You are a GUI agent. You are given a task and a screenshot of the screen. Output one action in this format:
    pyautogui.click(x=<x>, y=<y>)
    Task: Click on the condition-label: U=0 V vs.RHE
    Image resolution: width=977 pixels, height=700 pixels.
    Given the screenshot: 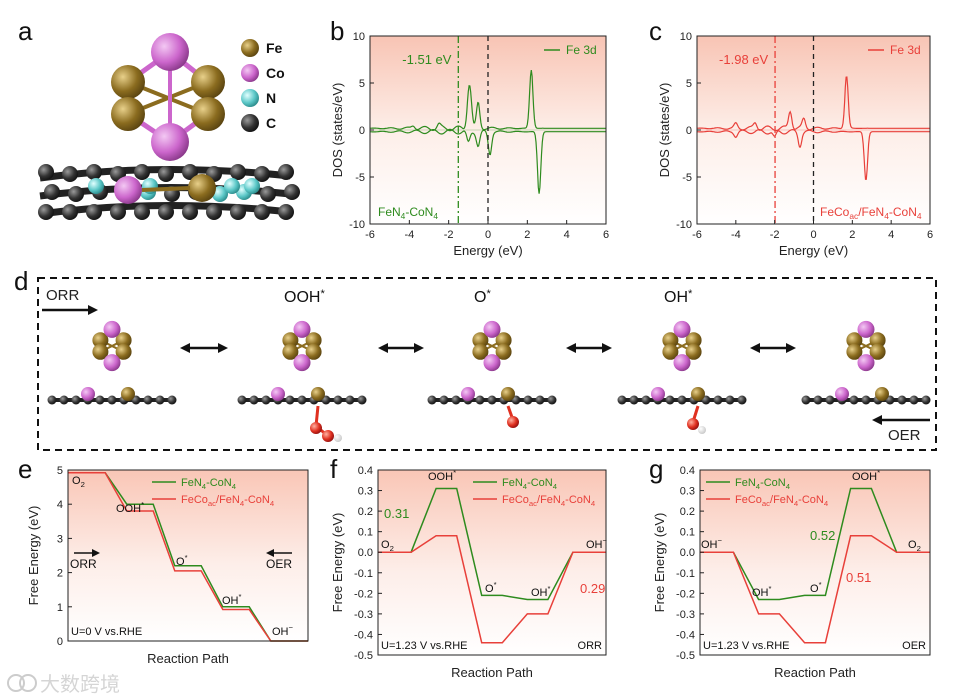 What is the action you would take?
    pyautogui.click(x=106, y=632)
    